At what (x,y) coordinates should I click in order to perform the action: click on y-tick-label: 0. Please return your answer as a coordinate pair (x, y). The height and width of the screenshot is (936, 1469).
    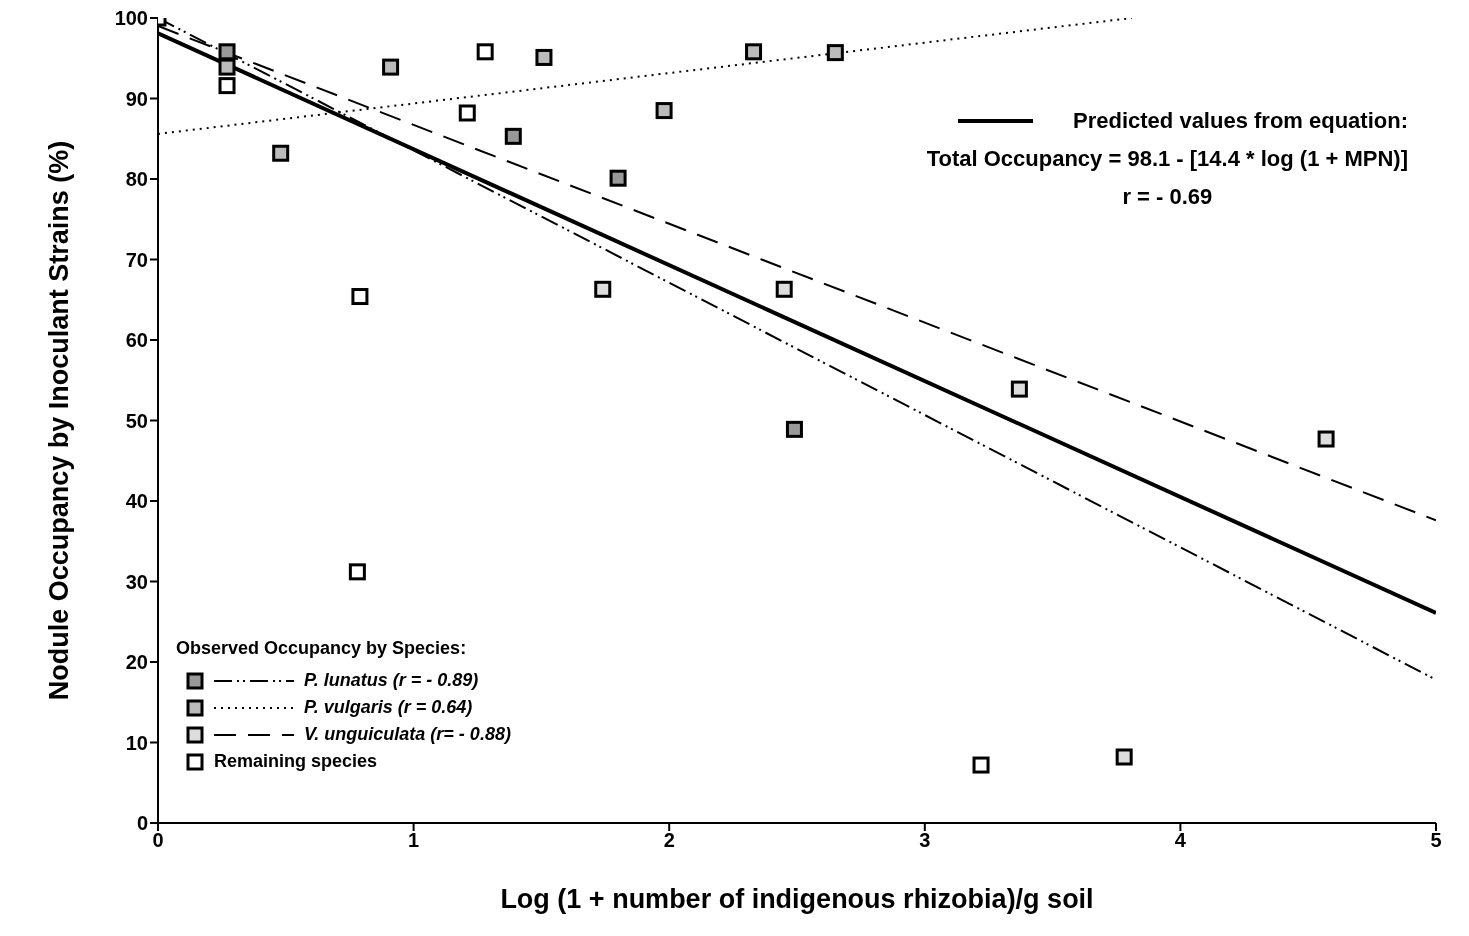
    Looking at the image, I should click on (142, 823).